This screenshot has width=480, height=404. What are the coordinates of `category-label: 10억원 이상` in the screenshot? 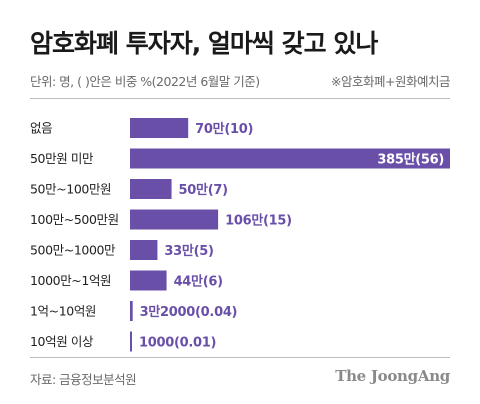 It's located at (62, 341).